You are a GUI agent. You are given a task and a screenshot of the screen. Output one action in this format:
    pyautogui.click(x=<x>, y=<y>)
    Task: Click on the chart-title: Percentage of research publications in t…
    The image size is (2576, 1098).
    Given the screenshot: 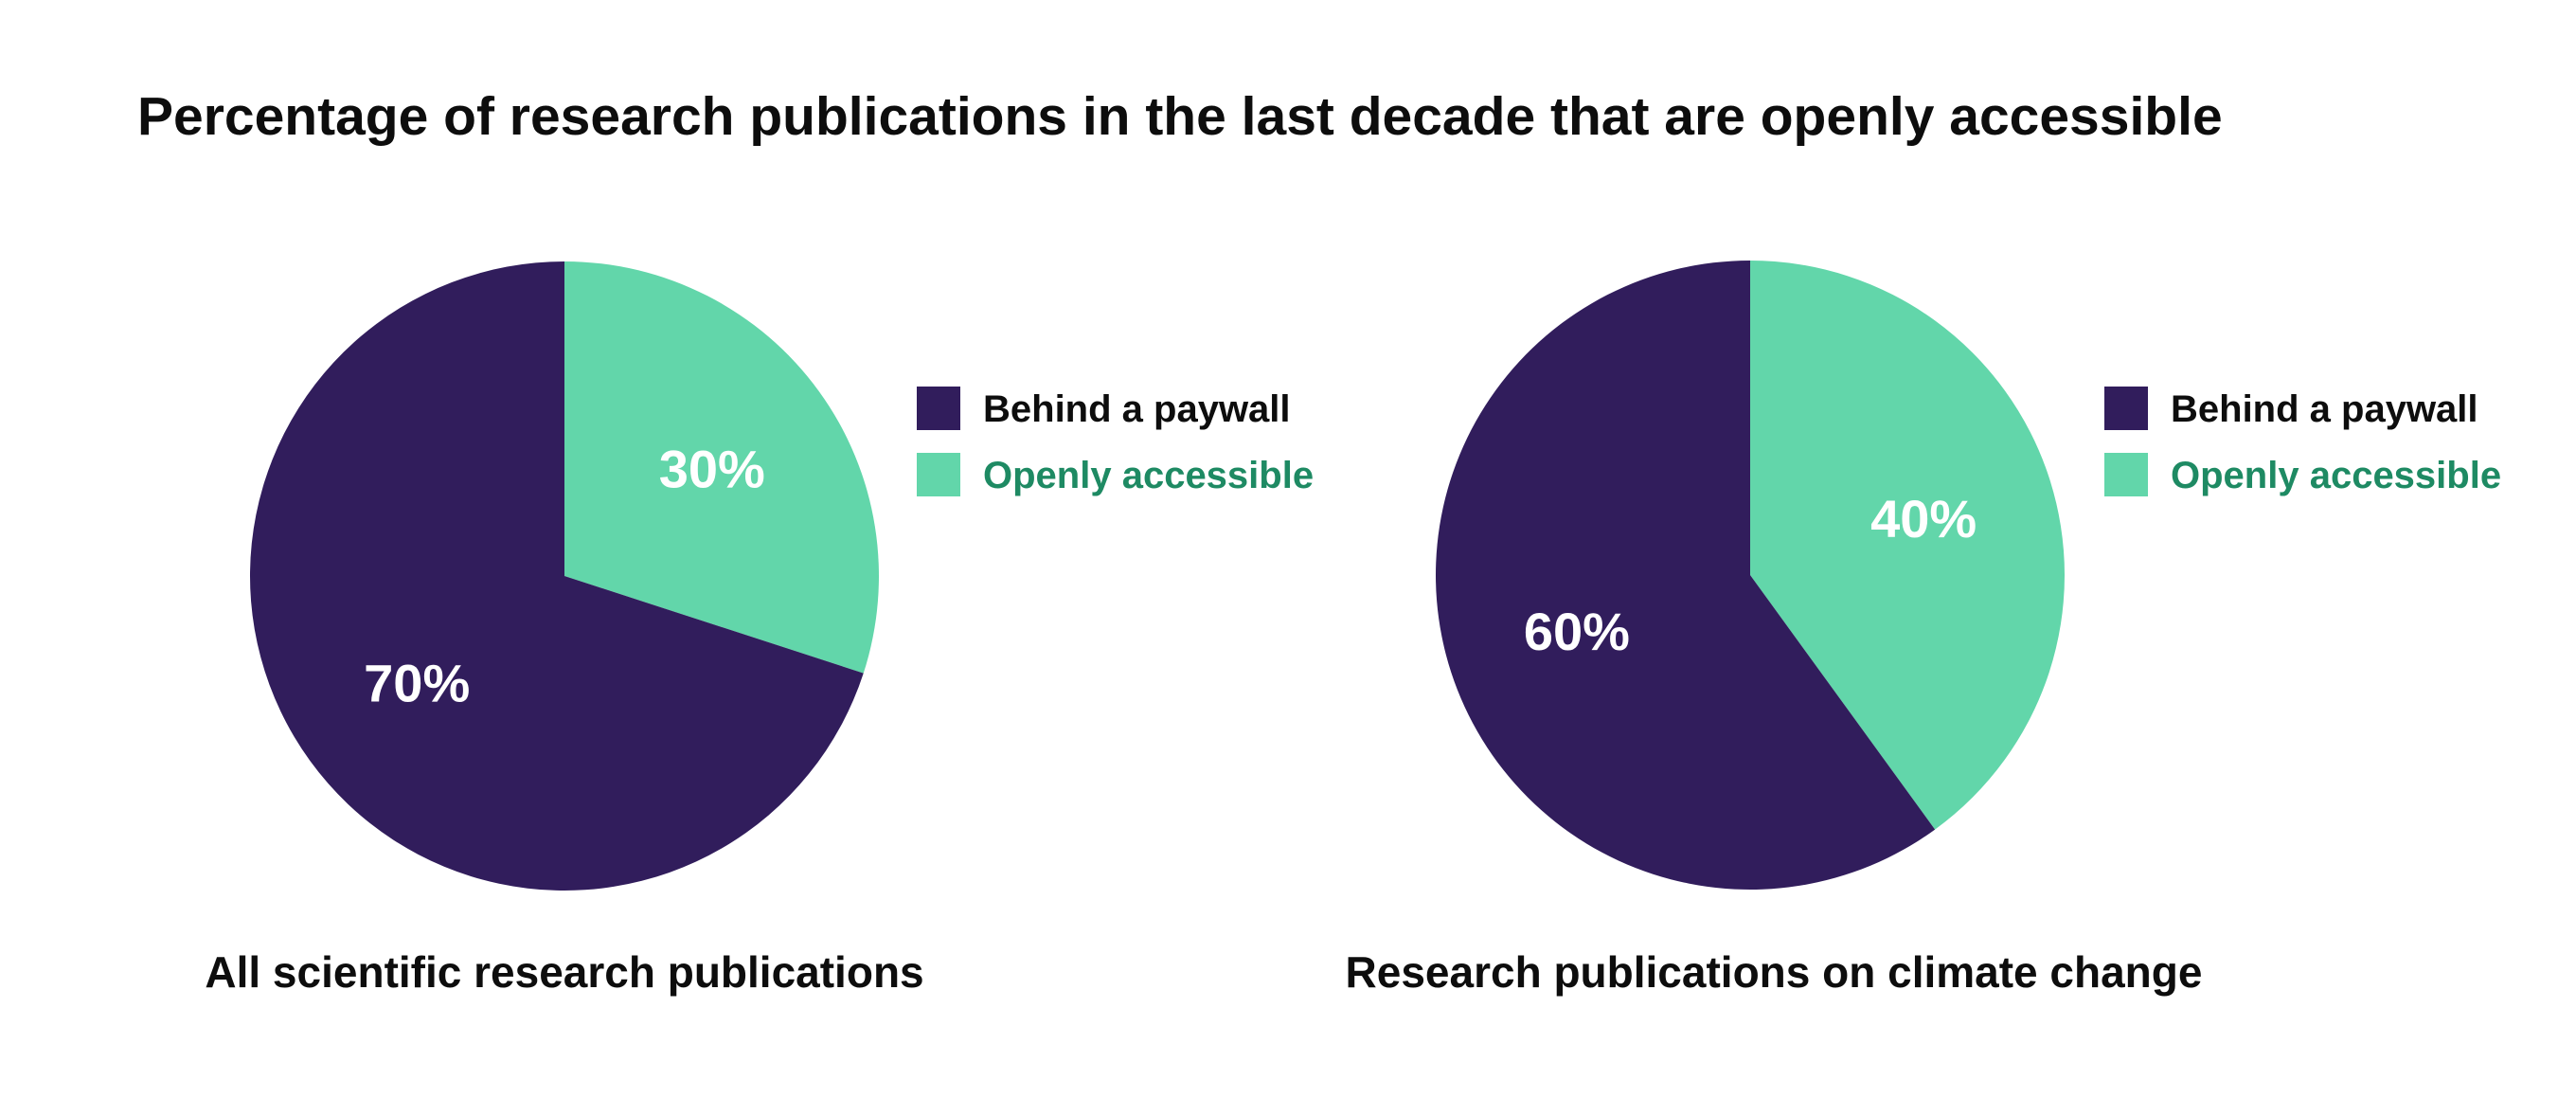 What is the action you would take?
    pyautogui.click(x=1180, y=116)
    